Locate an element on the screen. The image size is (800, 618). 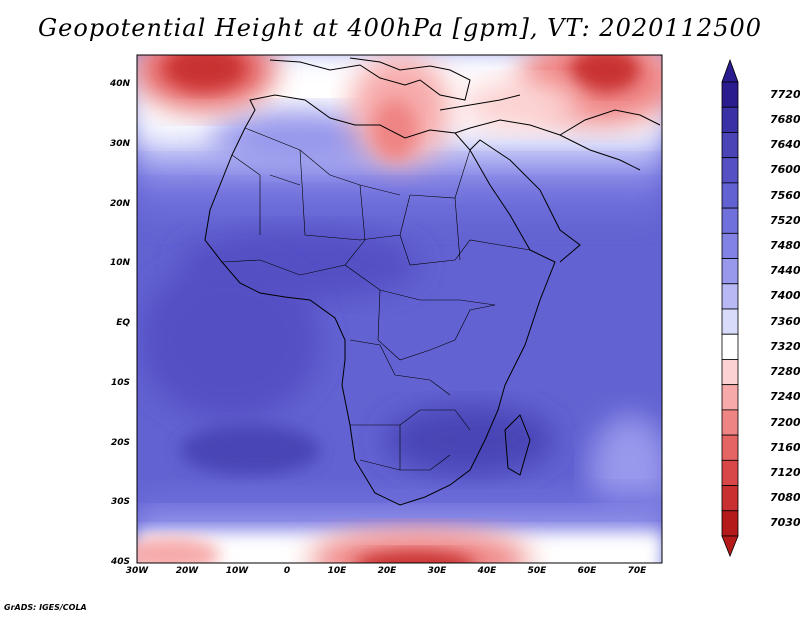
lon-label: 60E is located at coordinates (587, 571).